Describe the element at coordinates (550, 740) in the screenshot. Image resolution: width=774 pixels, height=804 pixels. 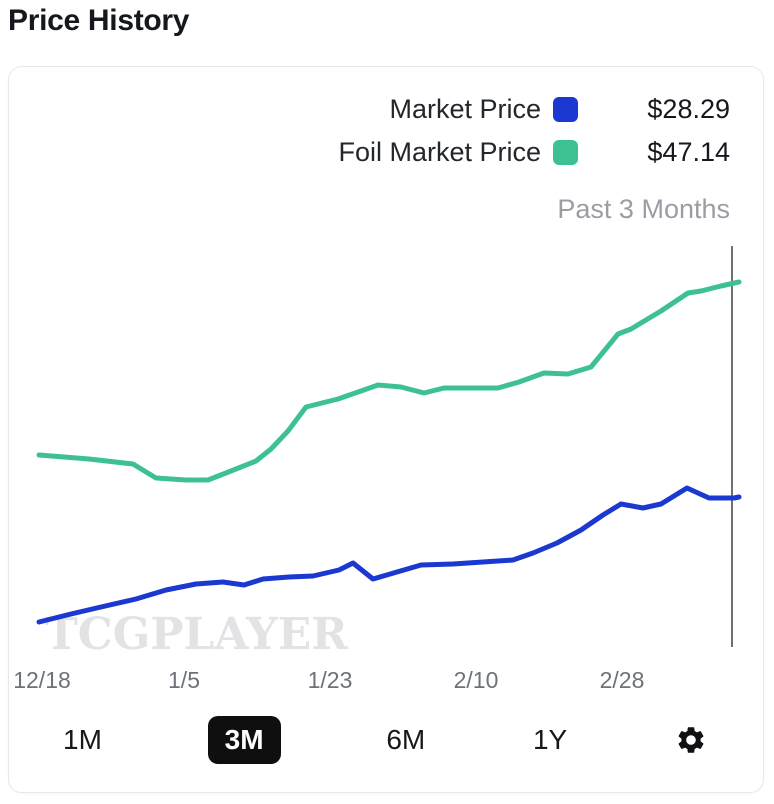
I see `range-button-1y: 1Y` at that location.